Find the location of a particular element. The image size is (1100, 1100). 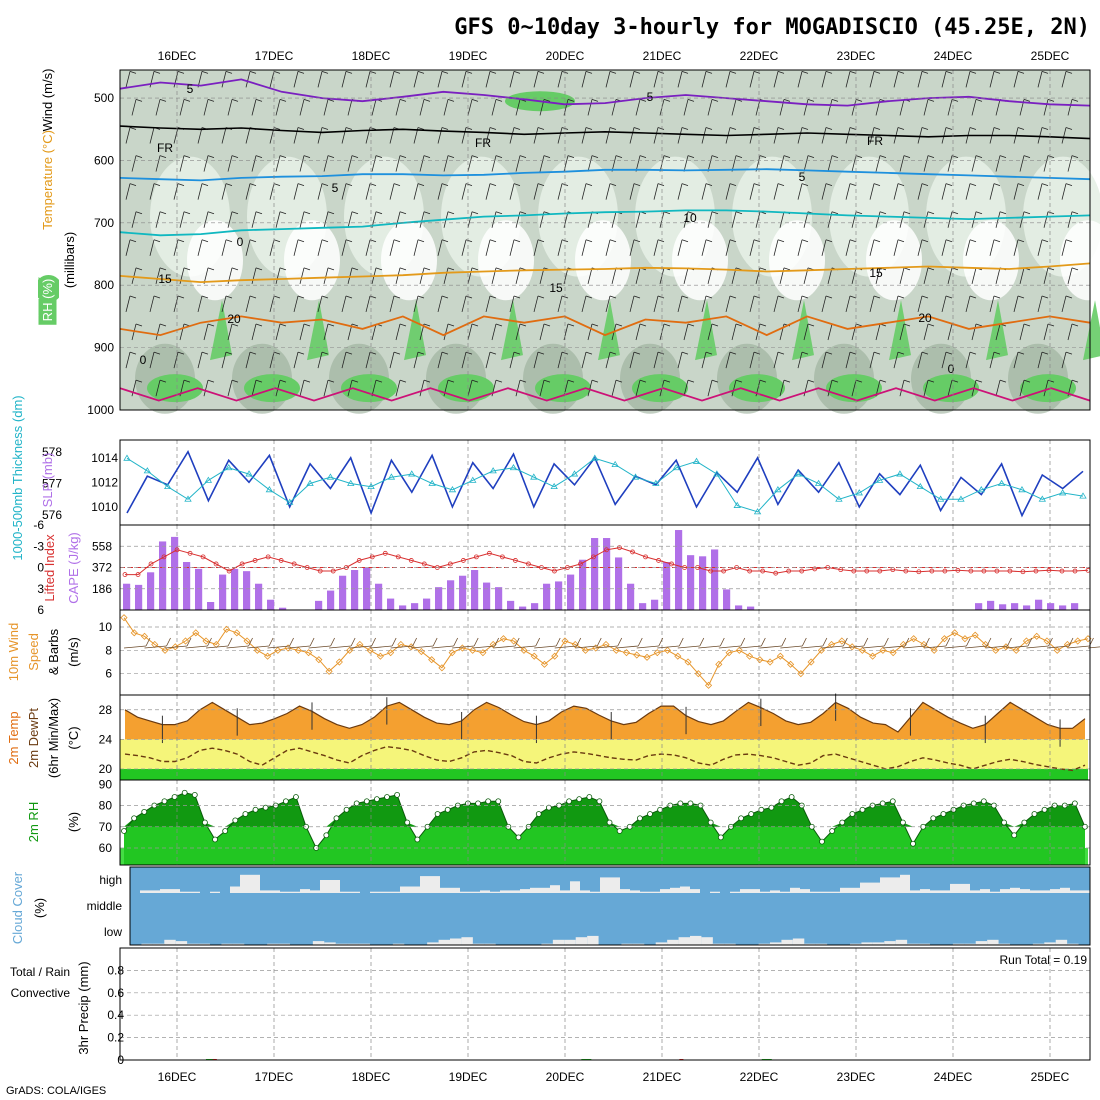

cloud-row-label: middle is located at coordinates (105, 906).